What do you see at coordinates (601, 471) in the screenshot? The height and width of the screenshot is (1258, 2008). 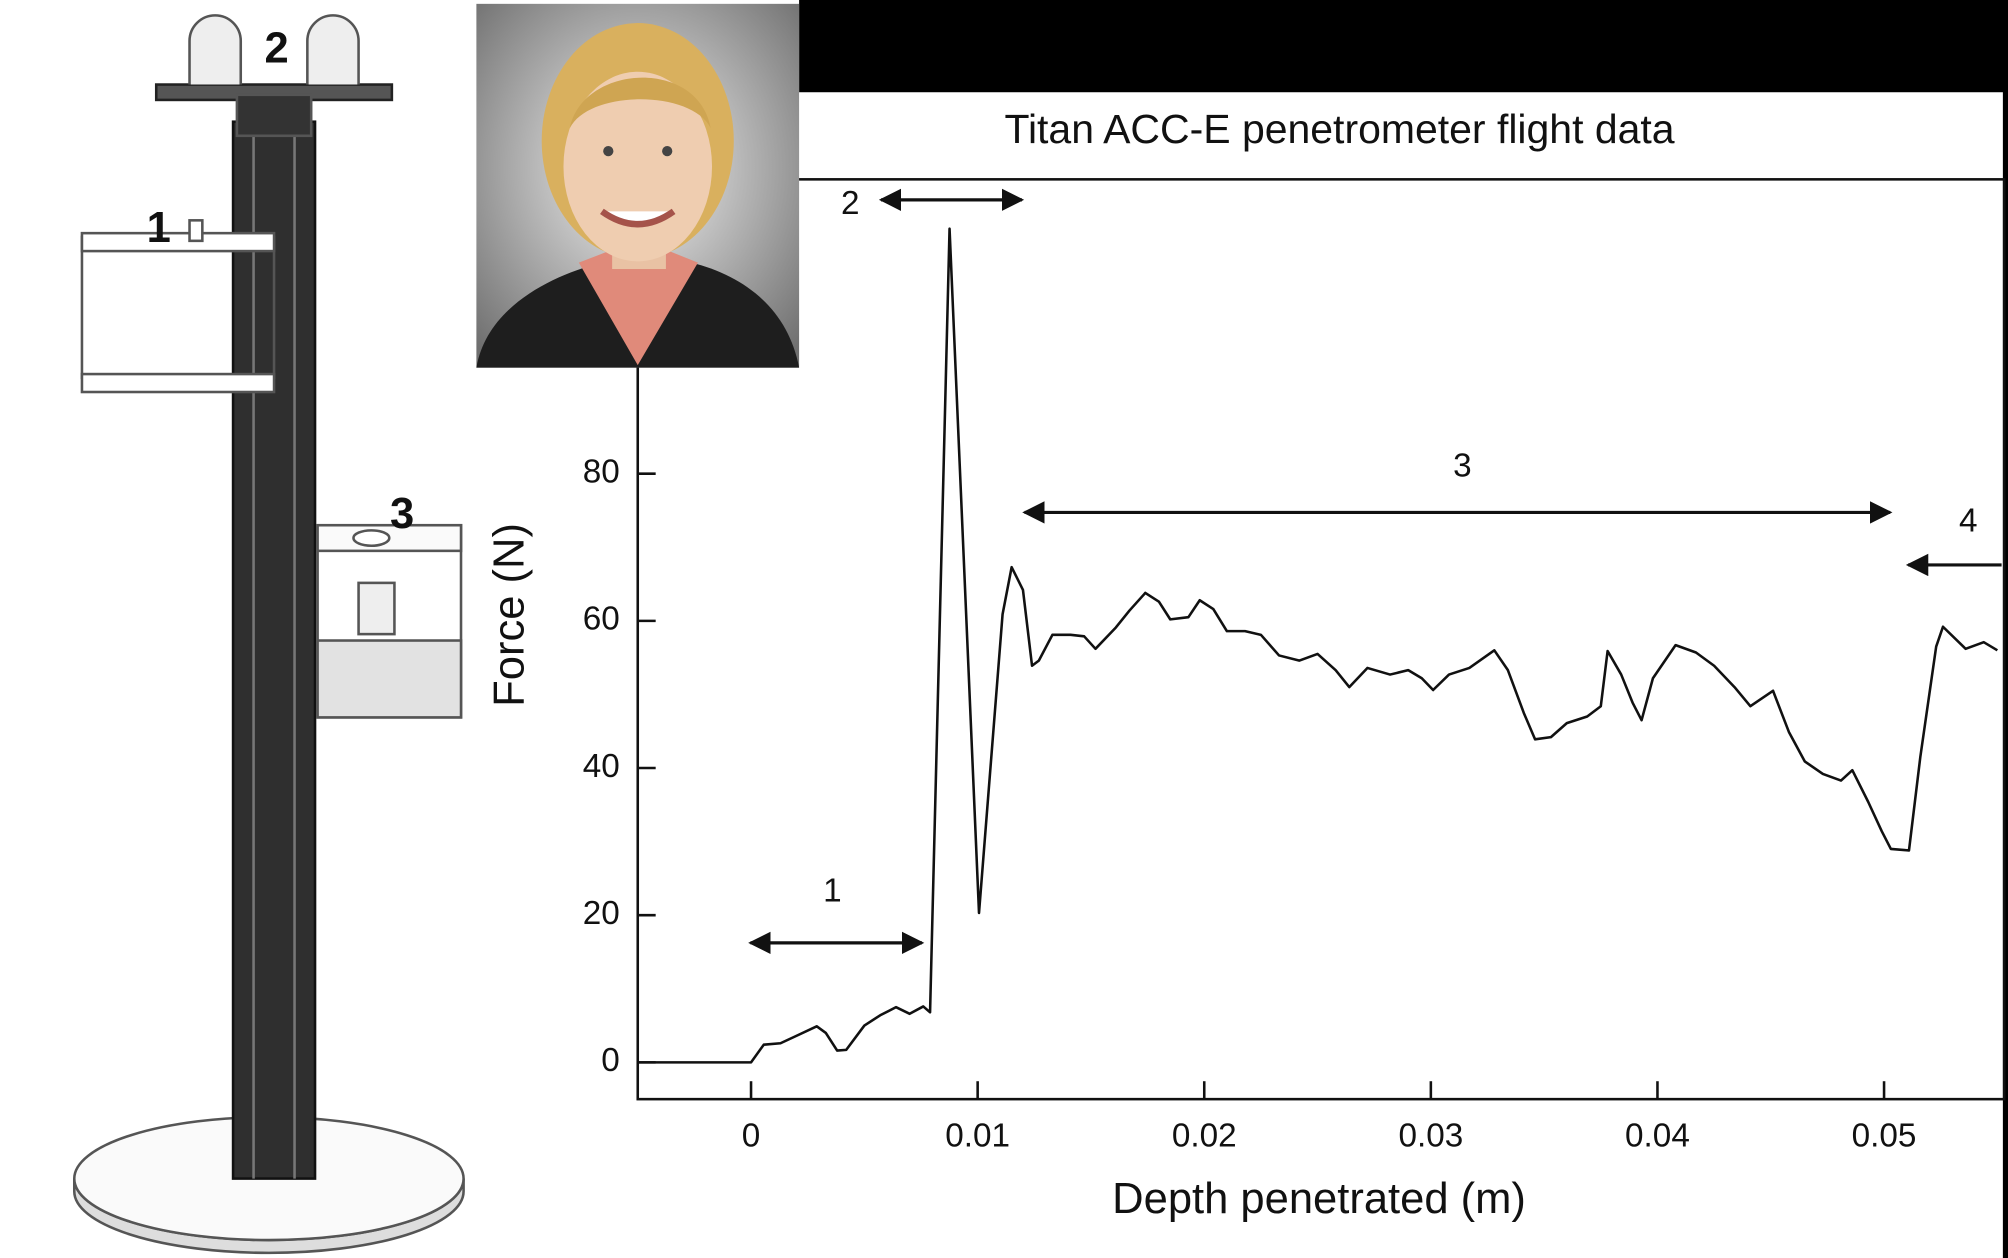 I see `y-tick-label: 80` at bounding box center [601, 471].